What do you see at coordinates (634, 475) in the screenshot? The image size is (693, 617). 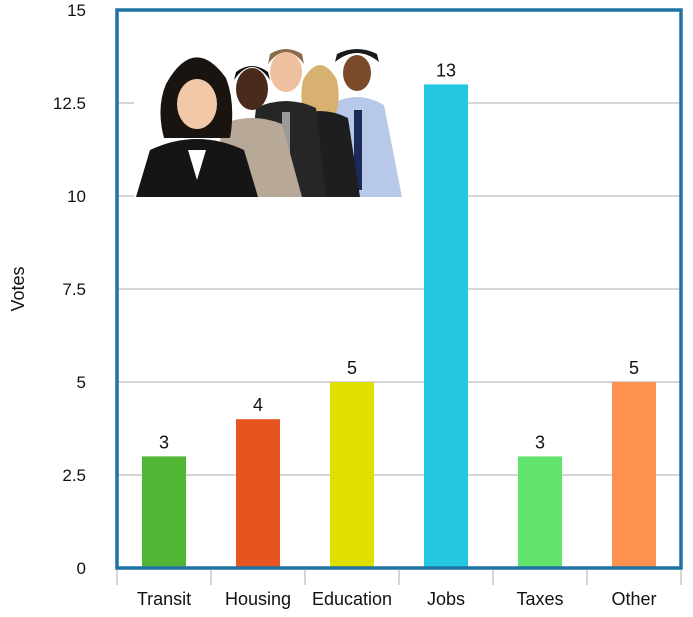 I see `bar-other` at bounding box center [634, 475].